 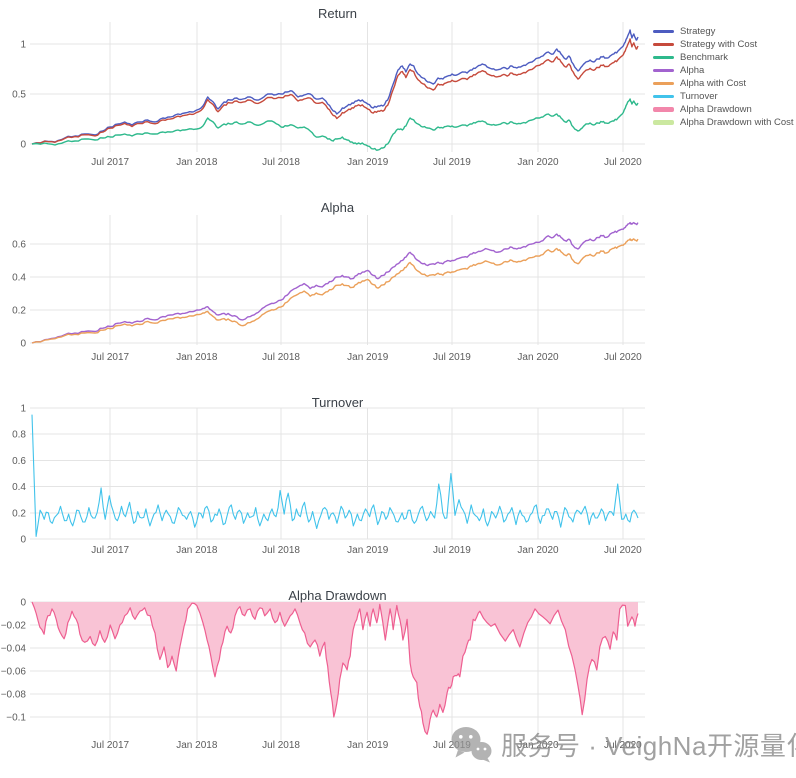 I want to click on legend-label: Alpha Drawdown, so click(x=716, y=109).